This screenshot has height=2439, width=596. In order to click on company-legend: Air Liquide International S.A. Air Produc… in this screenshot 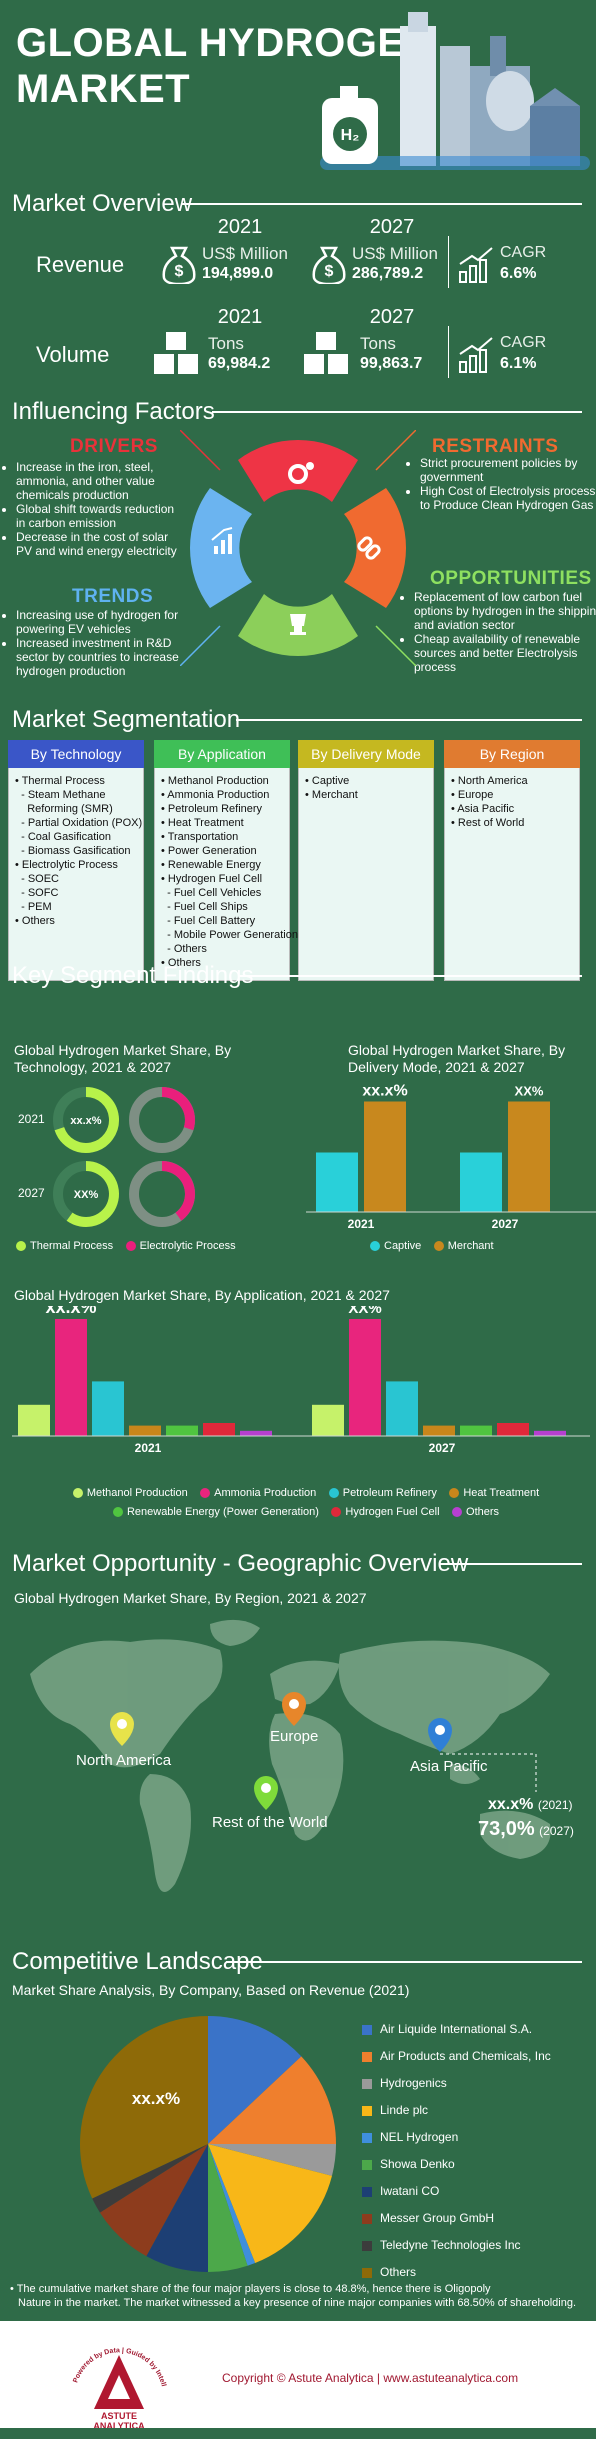, I will do `click(456, 2151)`.